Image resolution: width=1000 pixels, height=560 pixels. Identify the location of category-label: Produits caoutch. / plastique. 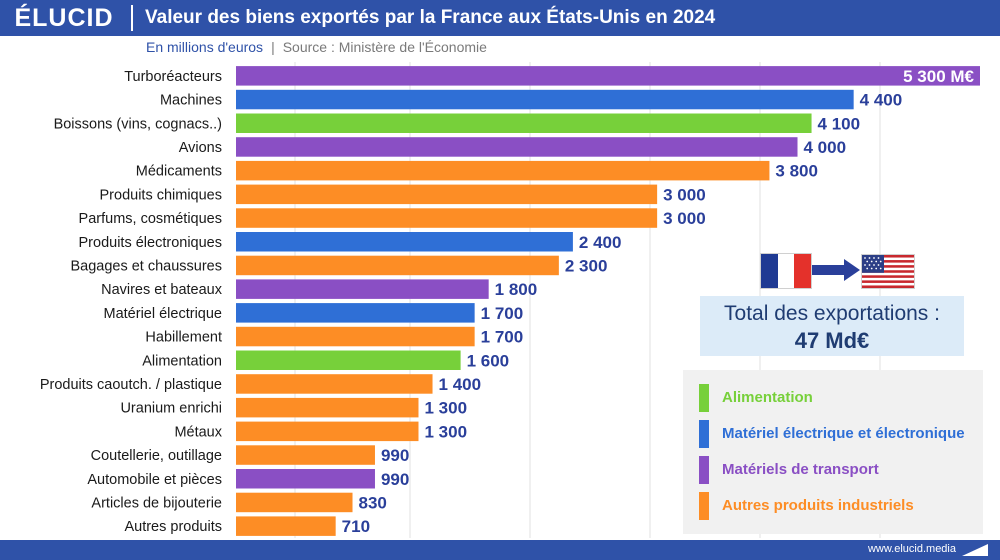
(131, 385).